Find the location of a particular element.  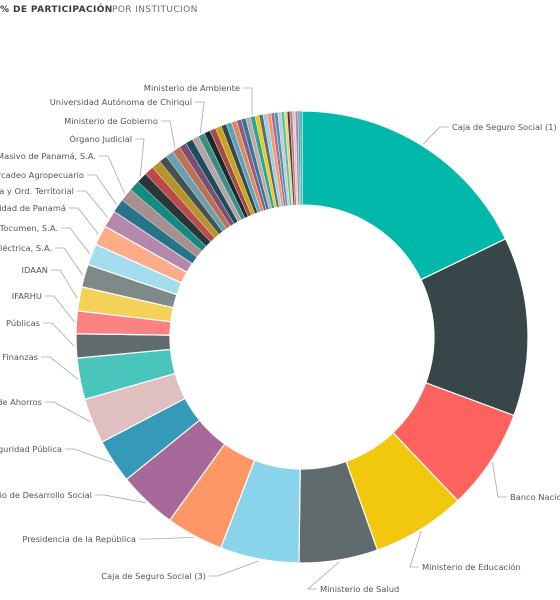

leader-line-banco-nacional is located at coordinates (499, 480).